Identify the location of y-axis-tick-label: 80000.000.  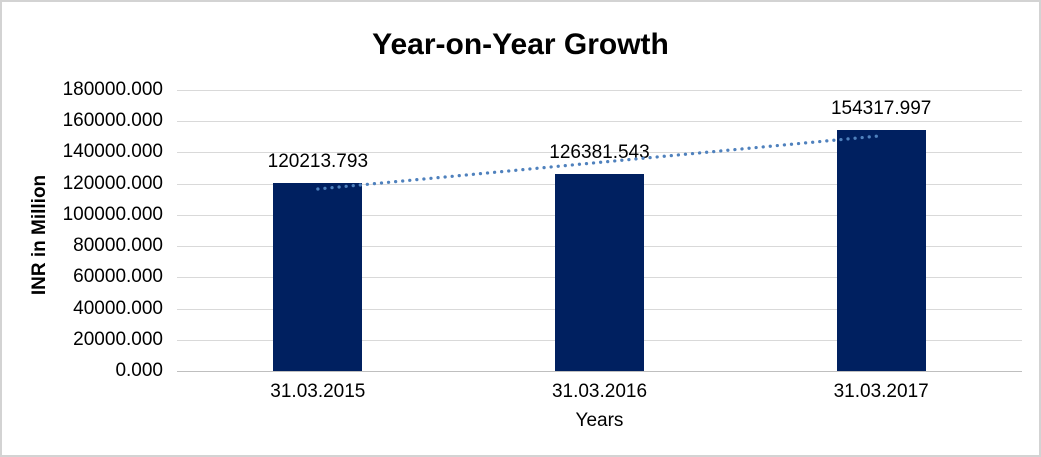
(118, 246).